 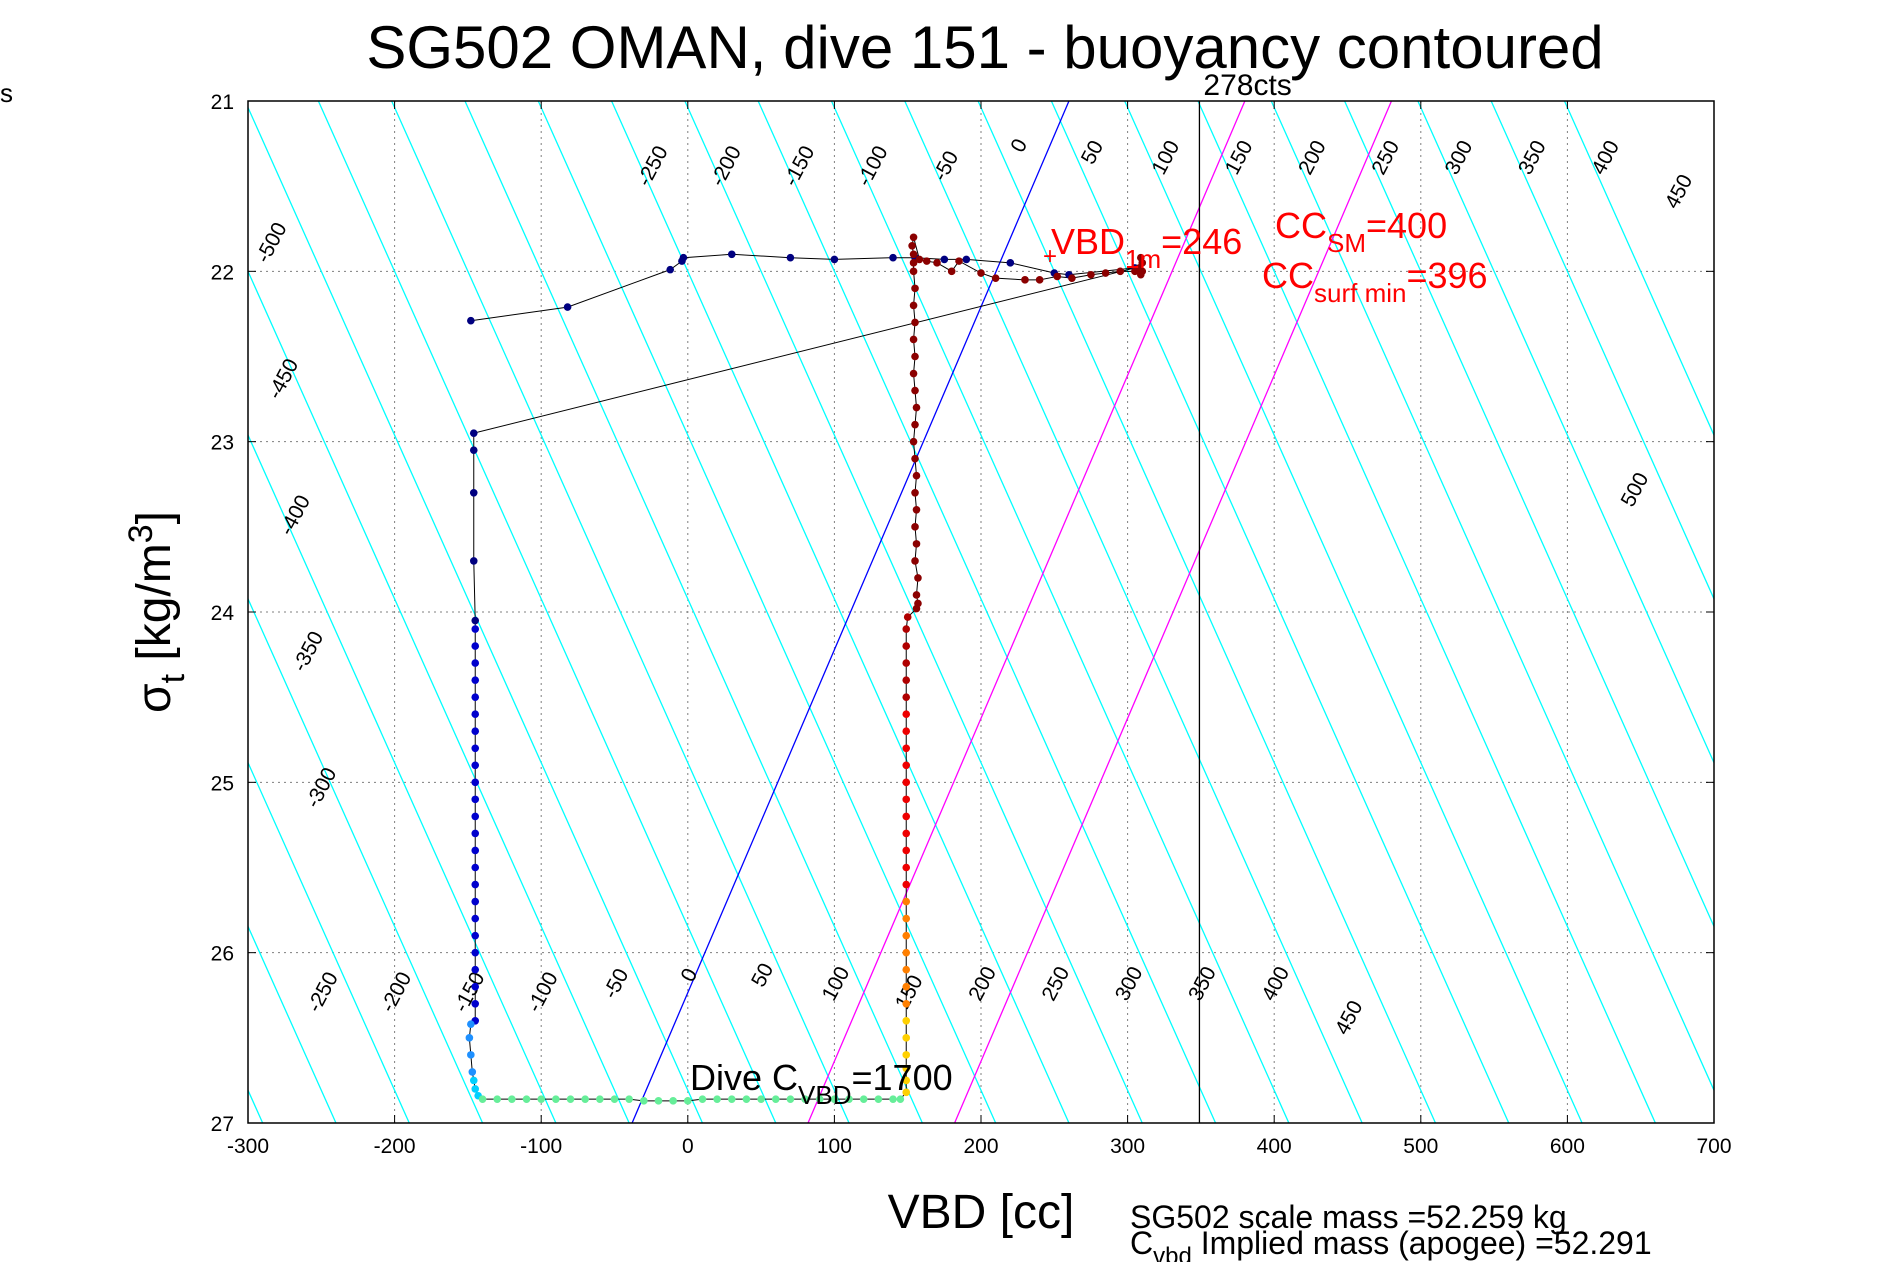 What do you see at coordinates (982, 984) in the screenshot?
I see `contour-label: 200` at bounding box center [982, 984].